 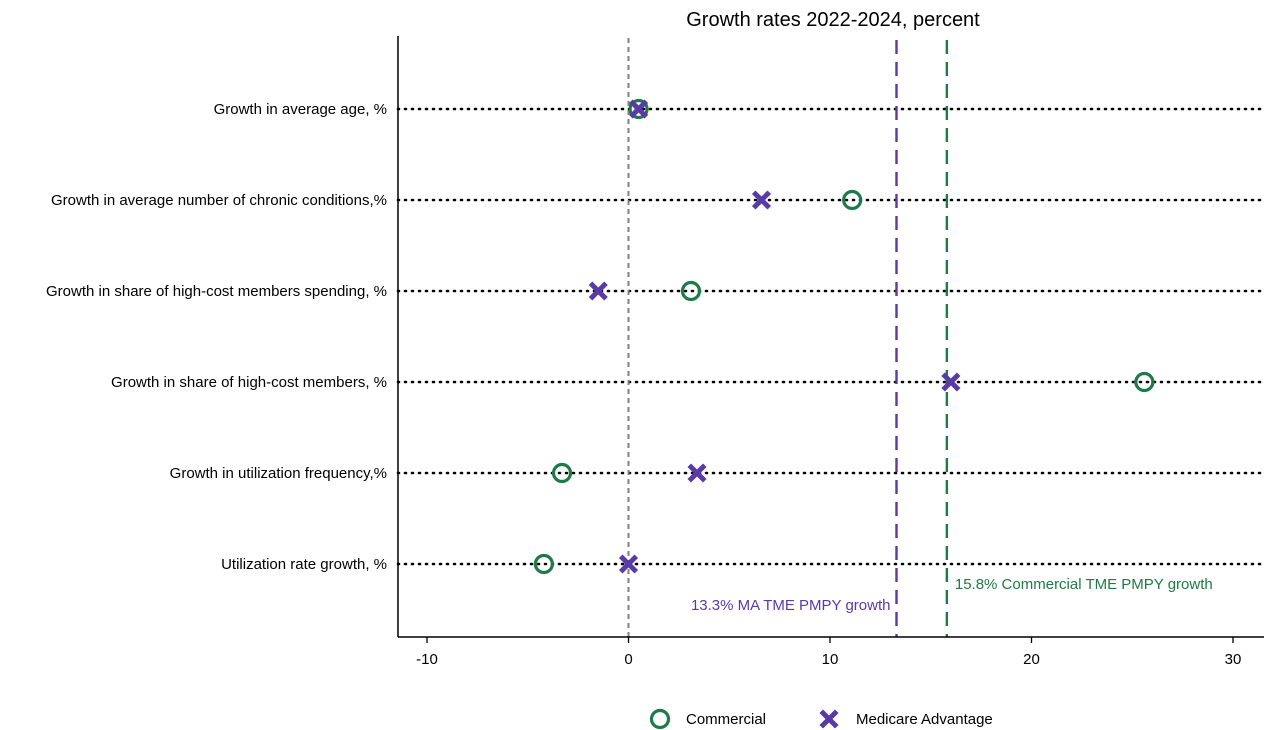 What do you see at coordinates (833, 20) in the screenshot?
I see `chart-title: Growth rates 2022-2024, percent` at bounding box center [833, 20].